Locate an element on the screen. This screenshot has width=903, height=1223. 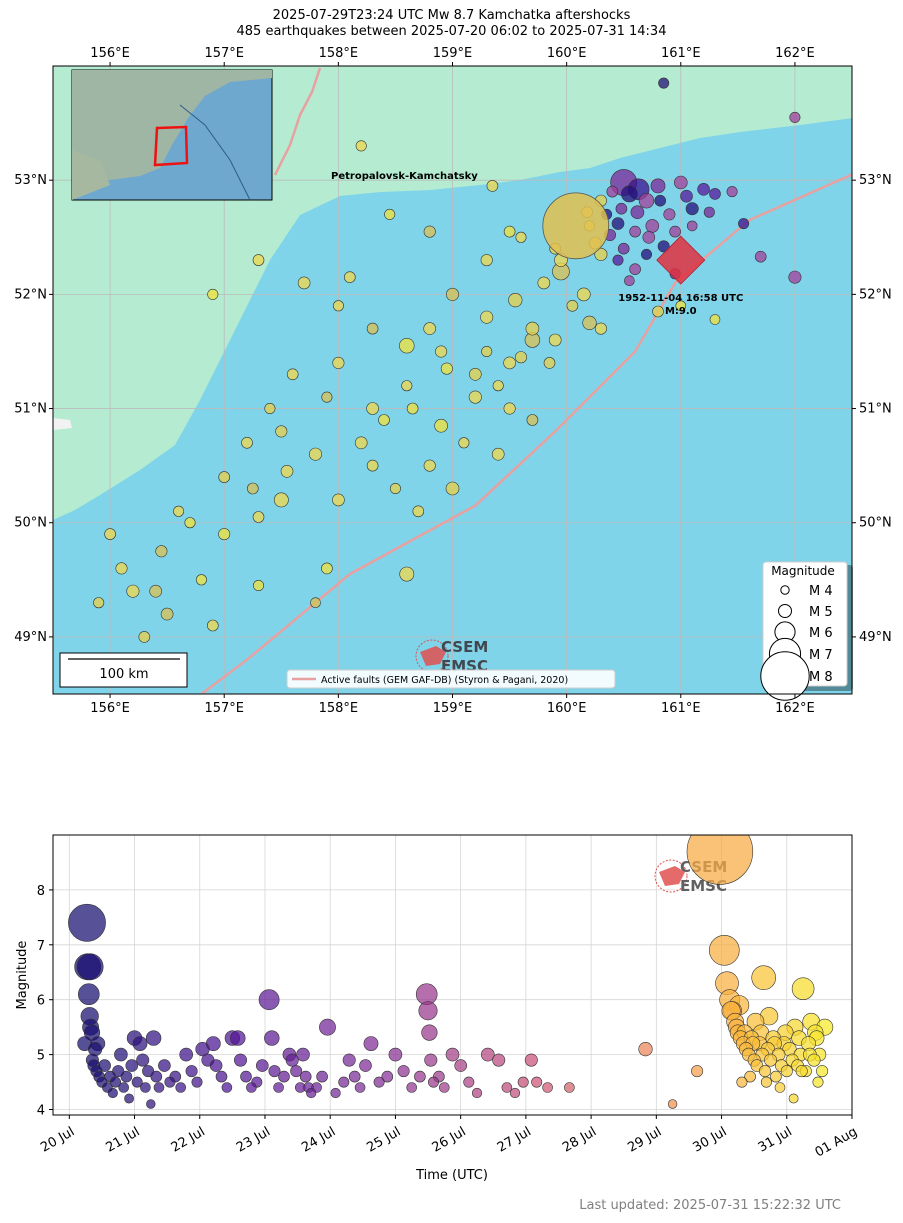
timeline-y-tick-label: 8 is located at coordinates (41, 891).